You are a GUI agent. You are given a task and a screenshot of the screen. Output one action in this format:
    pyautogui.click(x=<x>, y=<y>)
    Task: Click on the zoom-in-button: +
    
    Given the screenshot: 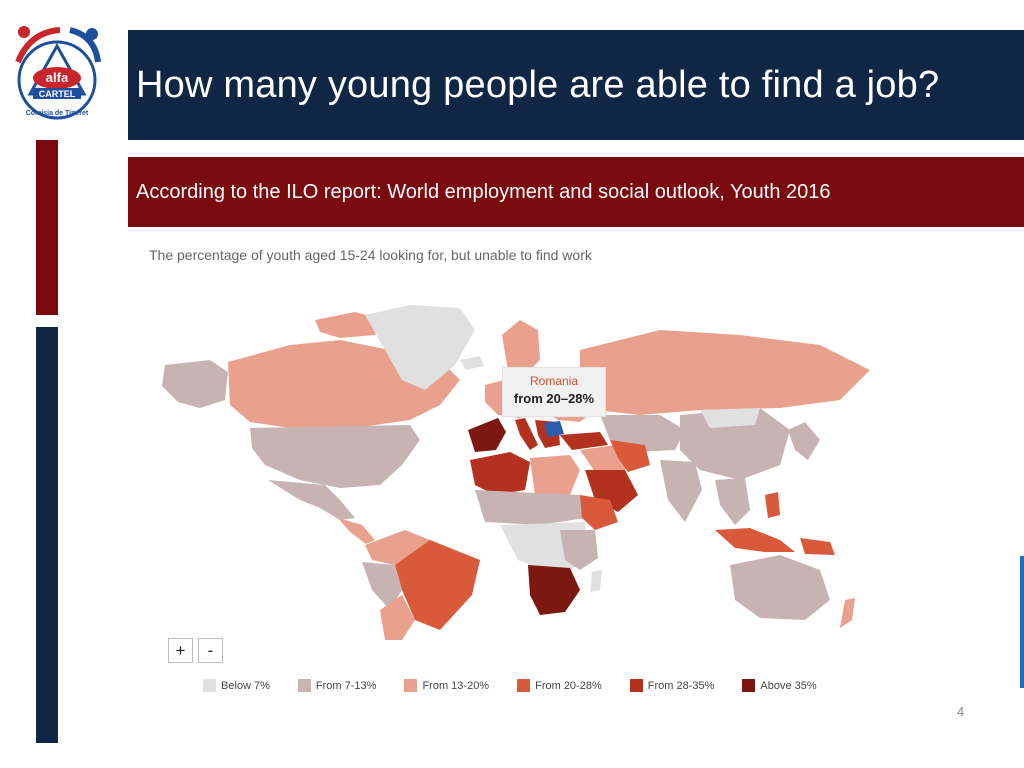 What is the action you would take?
    pyautogui.click(x=180, y=650)
    